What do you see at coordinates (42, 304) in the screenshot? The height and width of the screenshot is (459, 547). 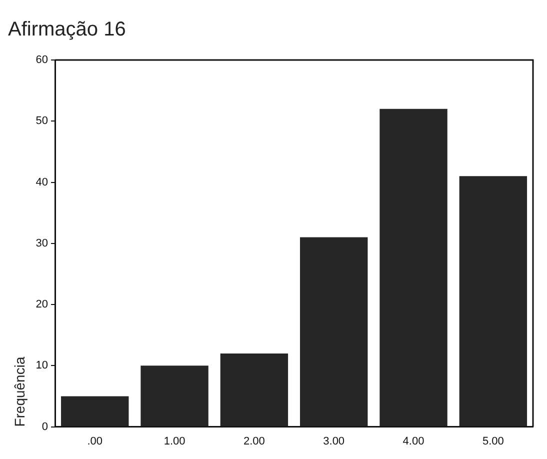 I see `y-tick-label: 20` at bounding box center [42, 304].